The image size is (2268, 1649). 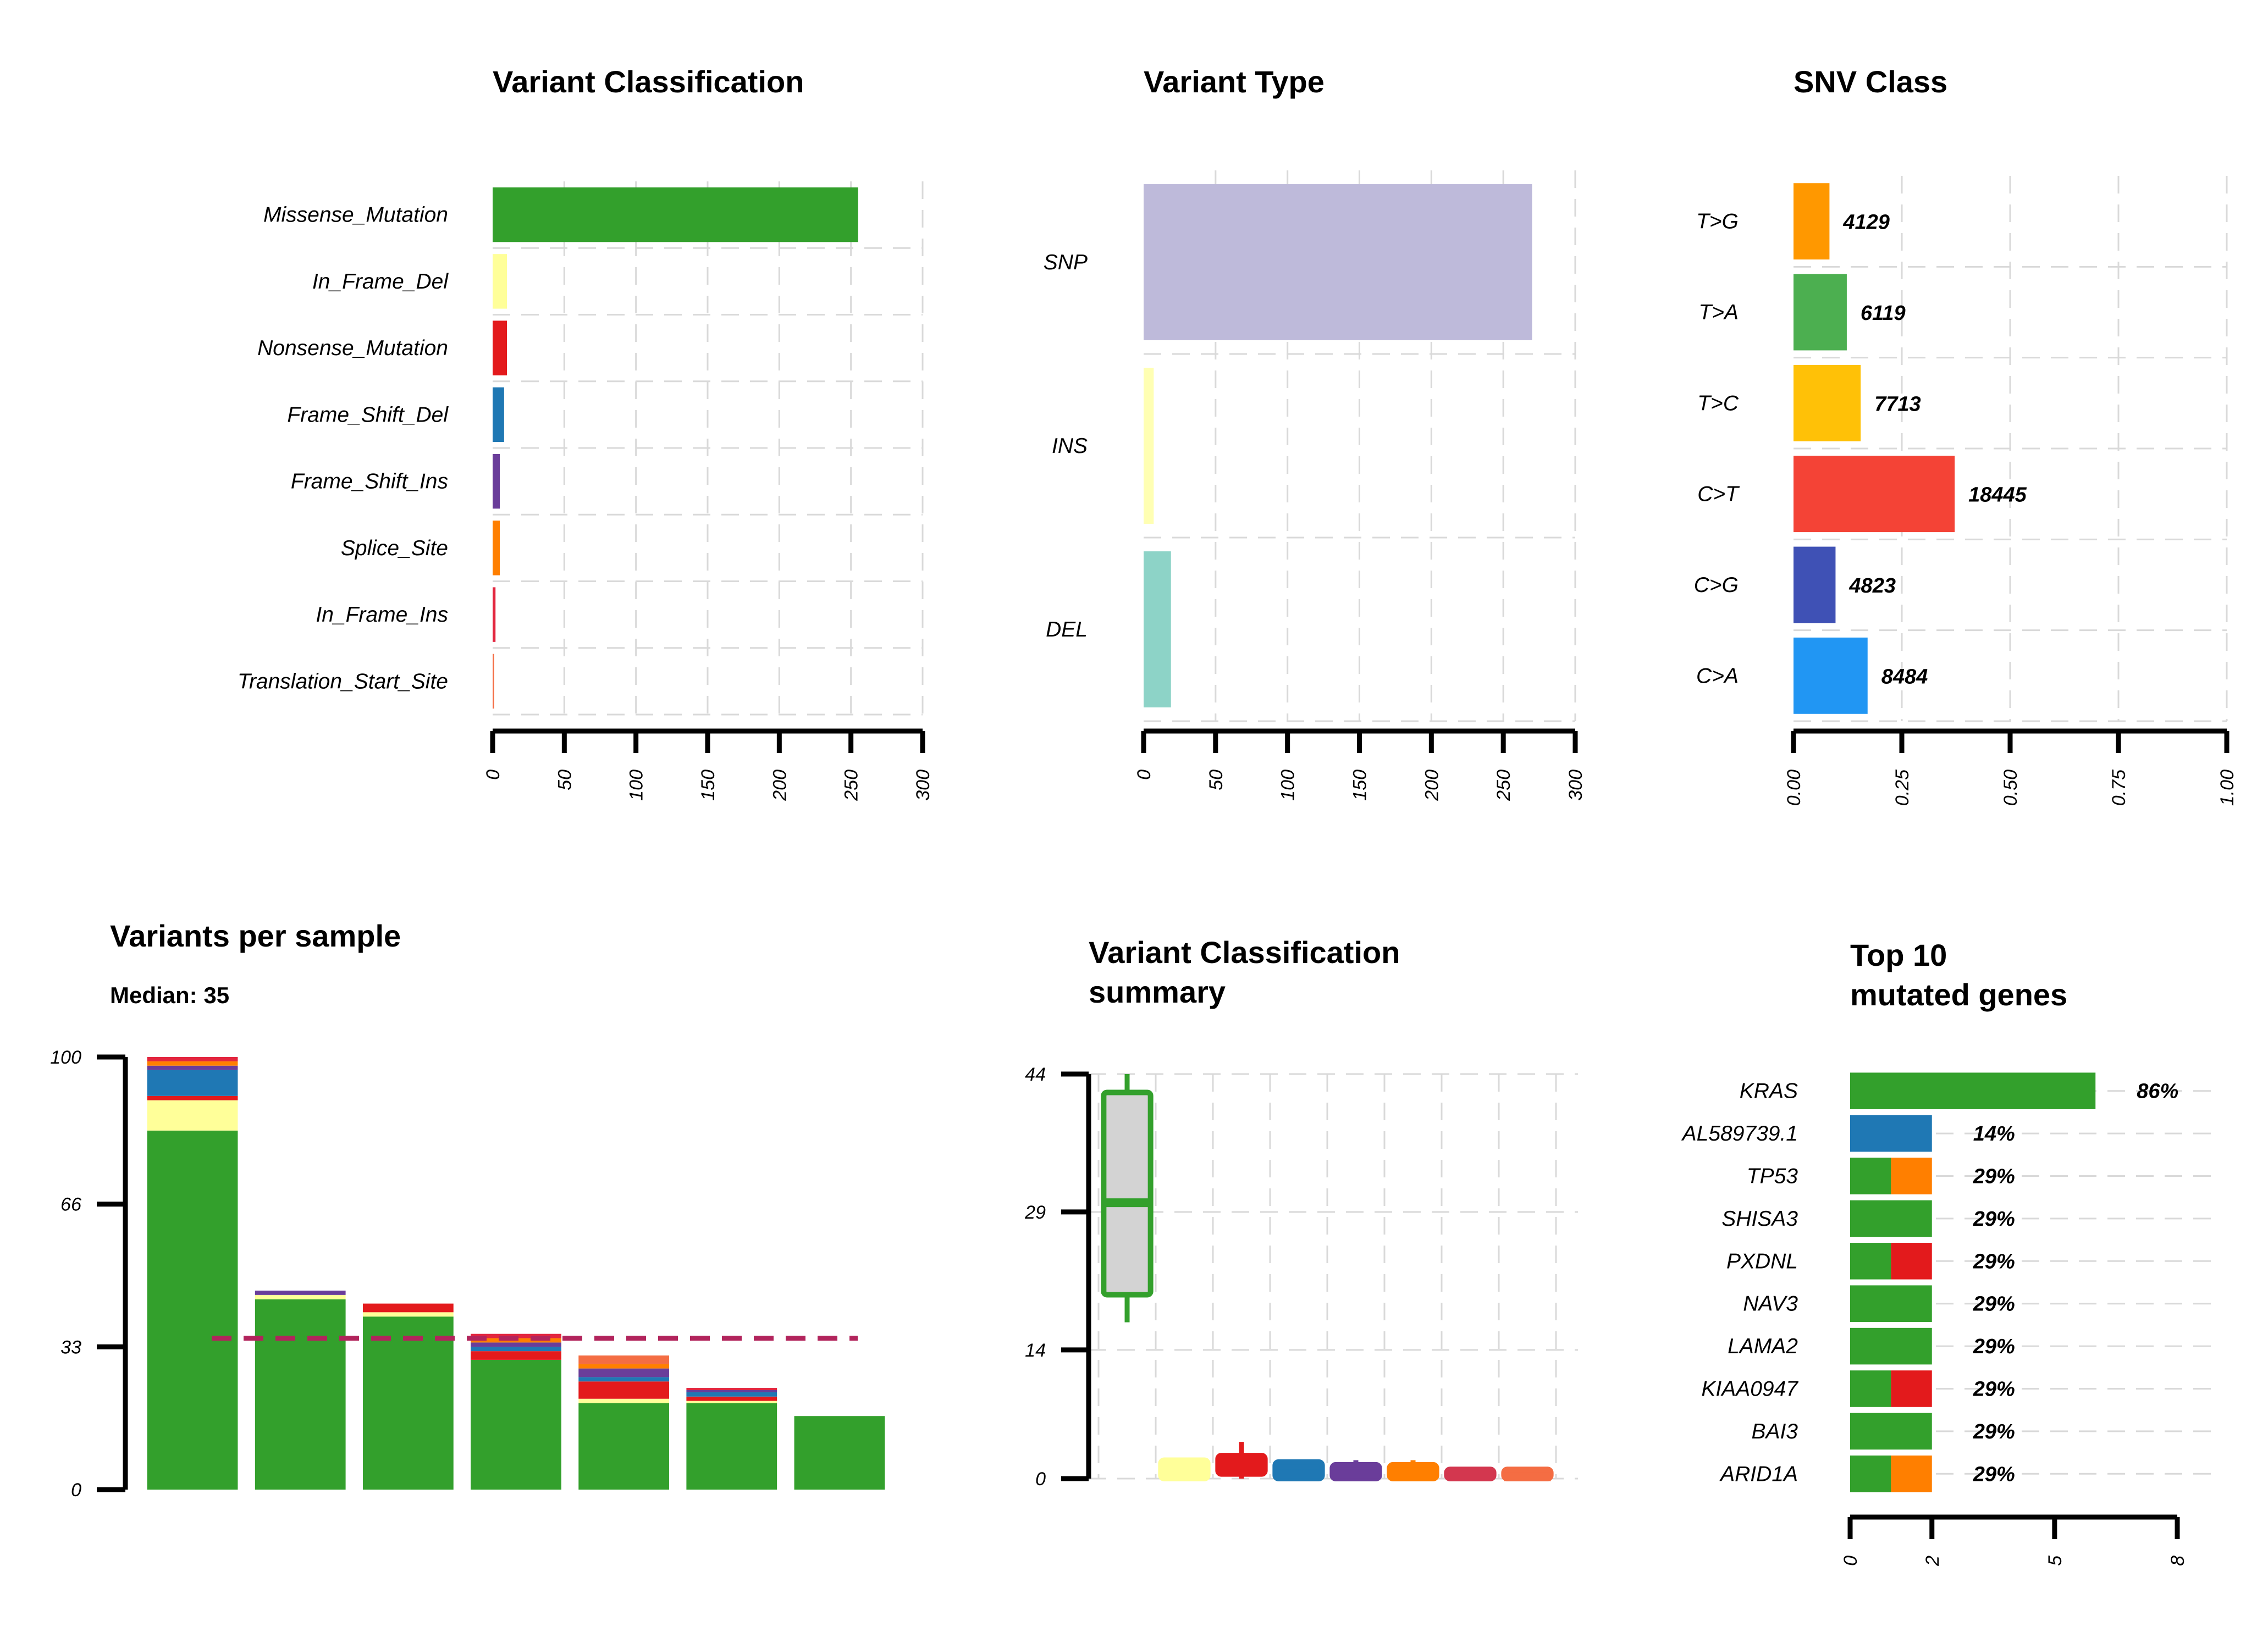 What do you see at coordinates (1899, 955) in the screenshot?
I see `top-genes-title-line: Top 10` at bounding box center [1899, 955].